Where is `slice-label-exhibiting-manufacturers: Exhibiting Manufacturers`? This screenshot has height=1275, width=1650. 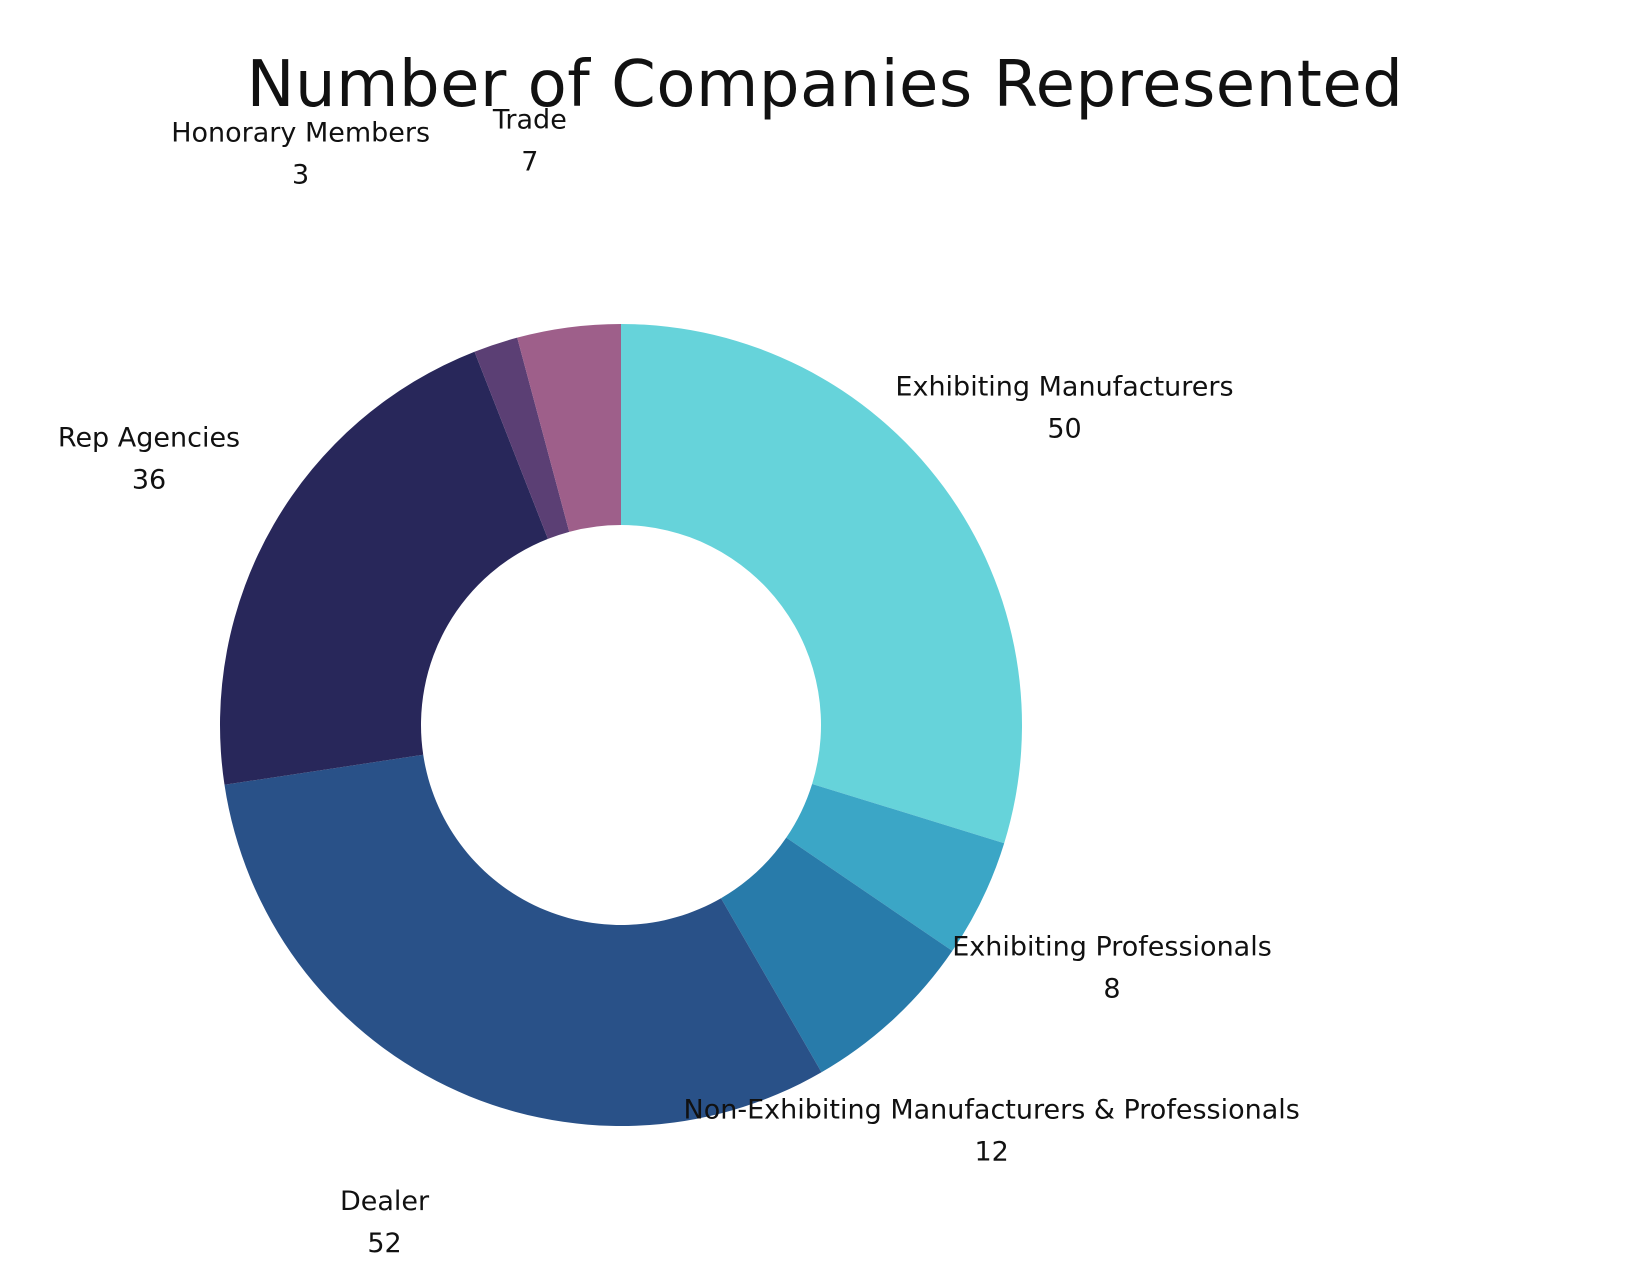
slice-label-exhibiting-manufacturers: Exhibiting Manufacturers is located at coordinates (1064, 386).